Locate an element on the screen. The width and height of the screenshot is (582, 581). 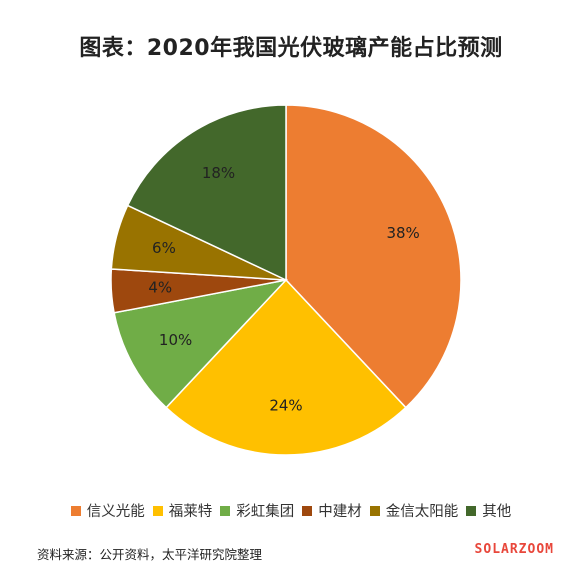
legend-item: 彩虹集团 is located at coordinates (257, 510).